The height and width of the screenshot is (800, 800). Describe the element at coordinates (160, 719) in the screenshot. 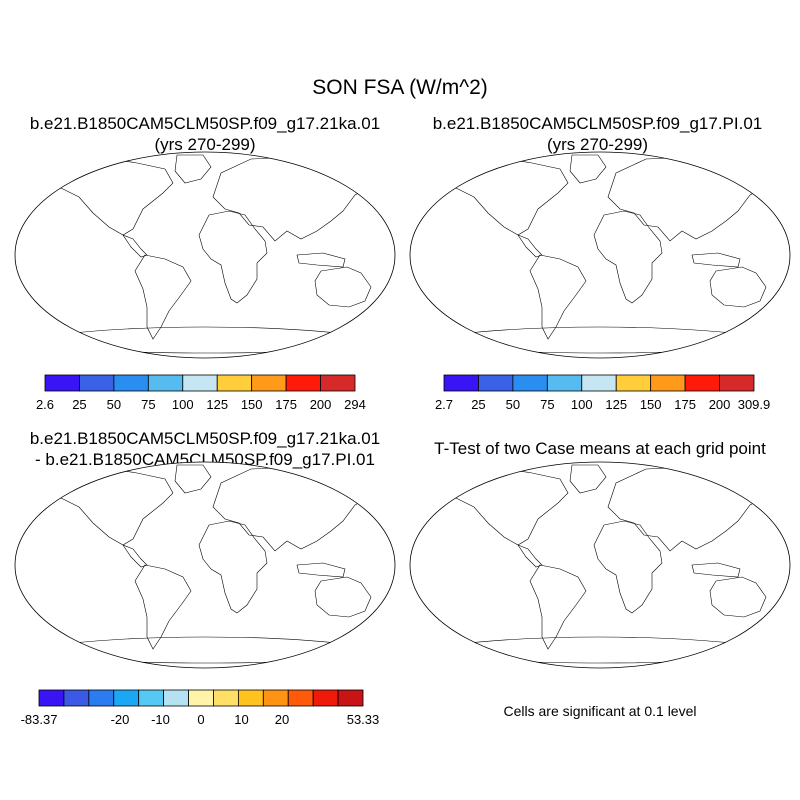

I see `colorbar-label-3: -10` at that location.